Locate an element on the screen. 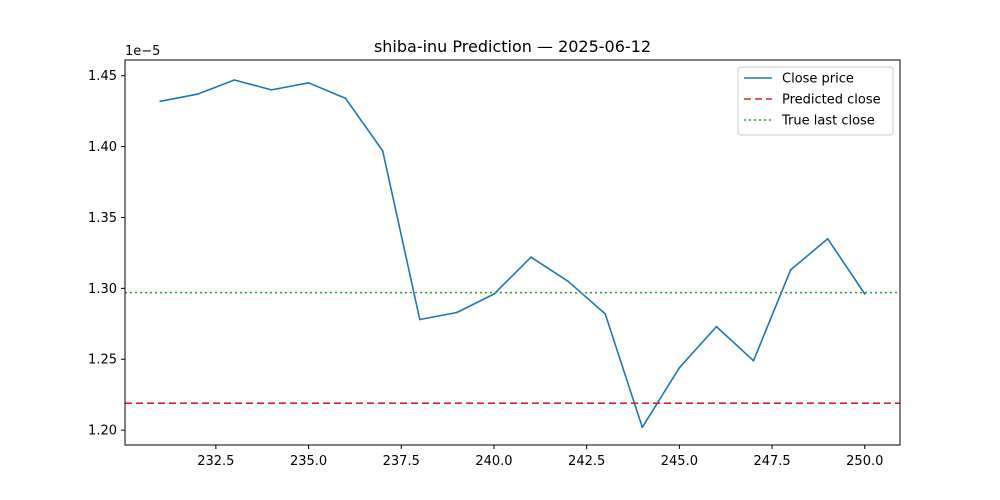 The image size is (1000, 500). y-tick-label: 1.30 is located at coordinates (102, 289).